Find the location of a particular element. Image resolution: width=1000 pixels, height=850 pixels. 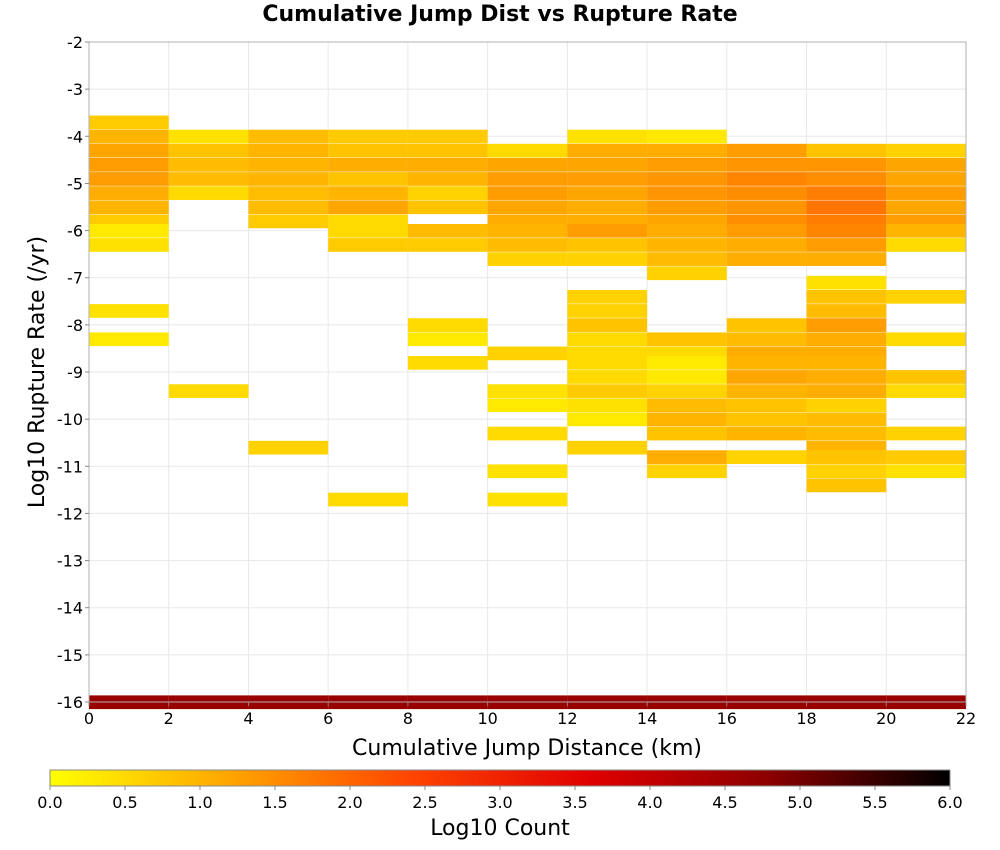

y-tick-label: -10 is located at coordinates (70, 419).